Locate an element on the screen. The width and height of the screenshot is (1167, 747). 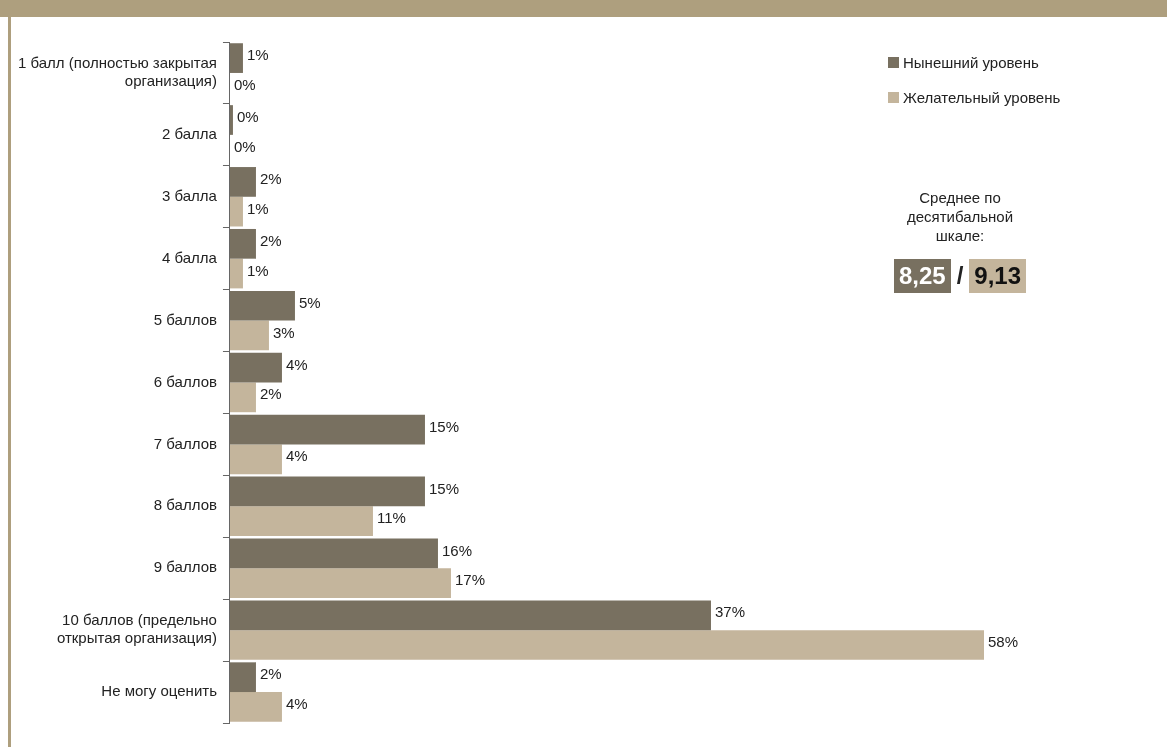
y-tick-label: 10 баллов (предельно открытая организация) is located at coordinates (136, 629).